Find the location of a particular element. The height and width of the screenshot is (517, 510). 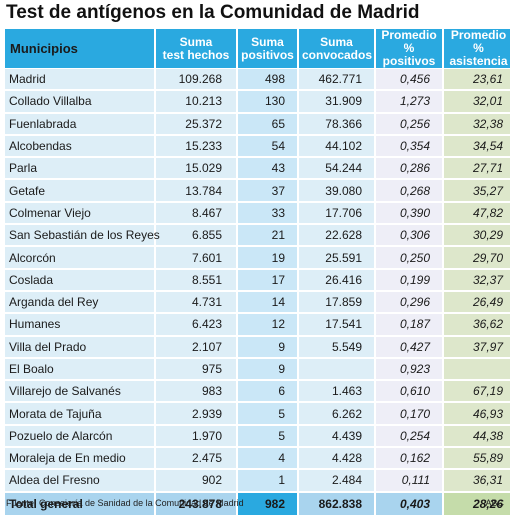

cell-test-hechos: 4.731 is located at coordinates (196, 302).